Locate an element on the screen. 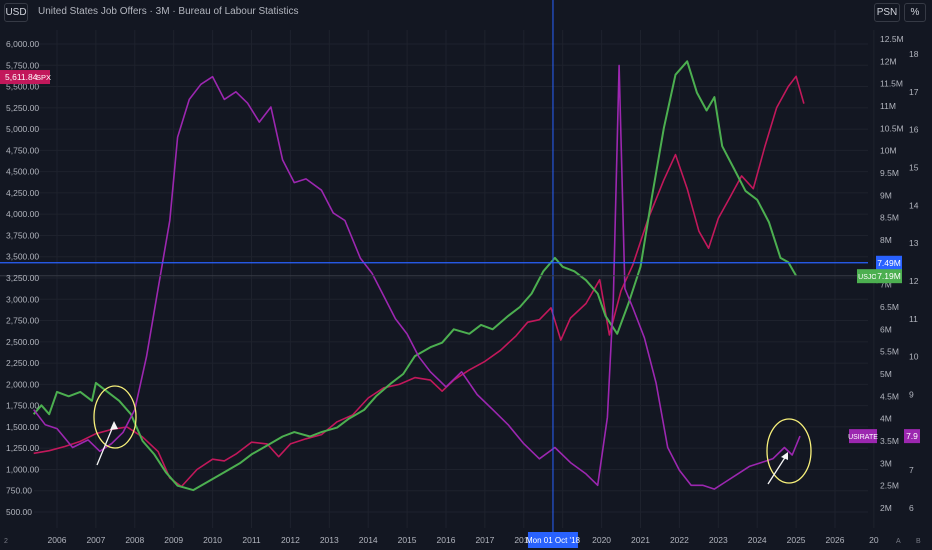  mid-axis-tick: 9.5M is located at coordinates (889, 173).